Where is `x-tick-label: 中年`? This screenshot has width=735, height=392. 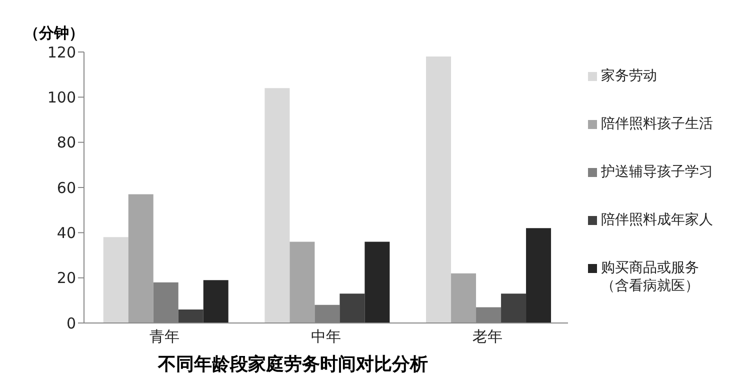 x-tick-label: 中年 is located at coordinates (326, 337).